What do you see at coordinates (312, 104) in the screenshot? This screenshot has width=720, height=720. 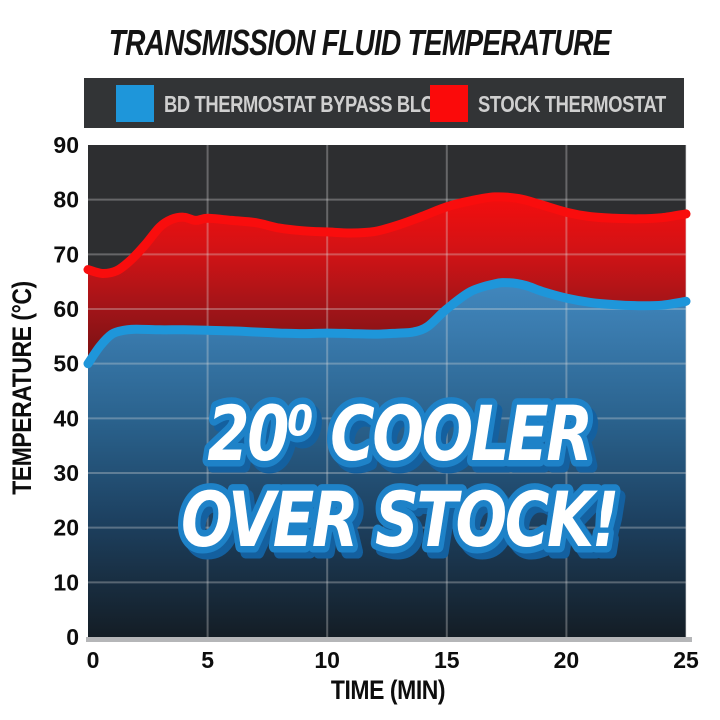 I see `legend-label-bd: BD THERMOSTAT BYPASS BLOCK` at bounding box center [312, 104].